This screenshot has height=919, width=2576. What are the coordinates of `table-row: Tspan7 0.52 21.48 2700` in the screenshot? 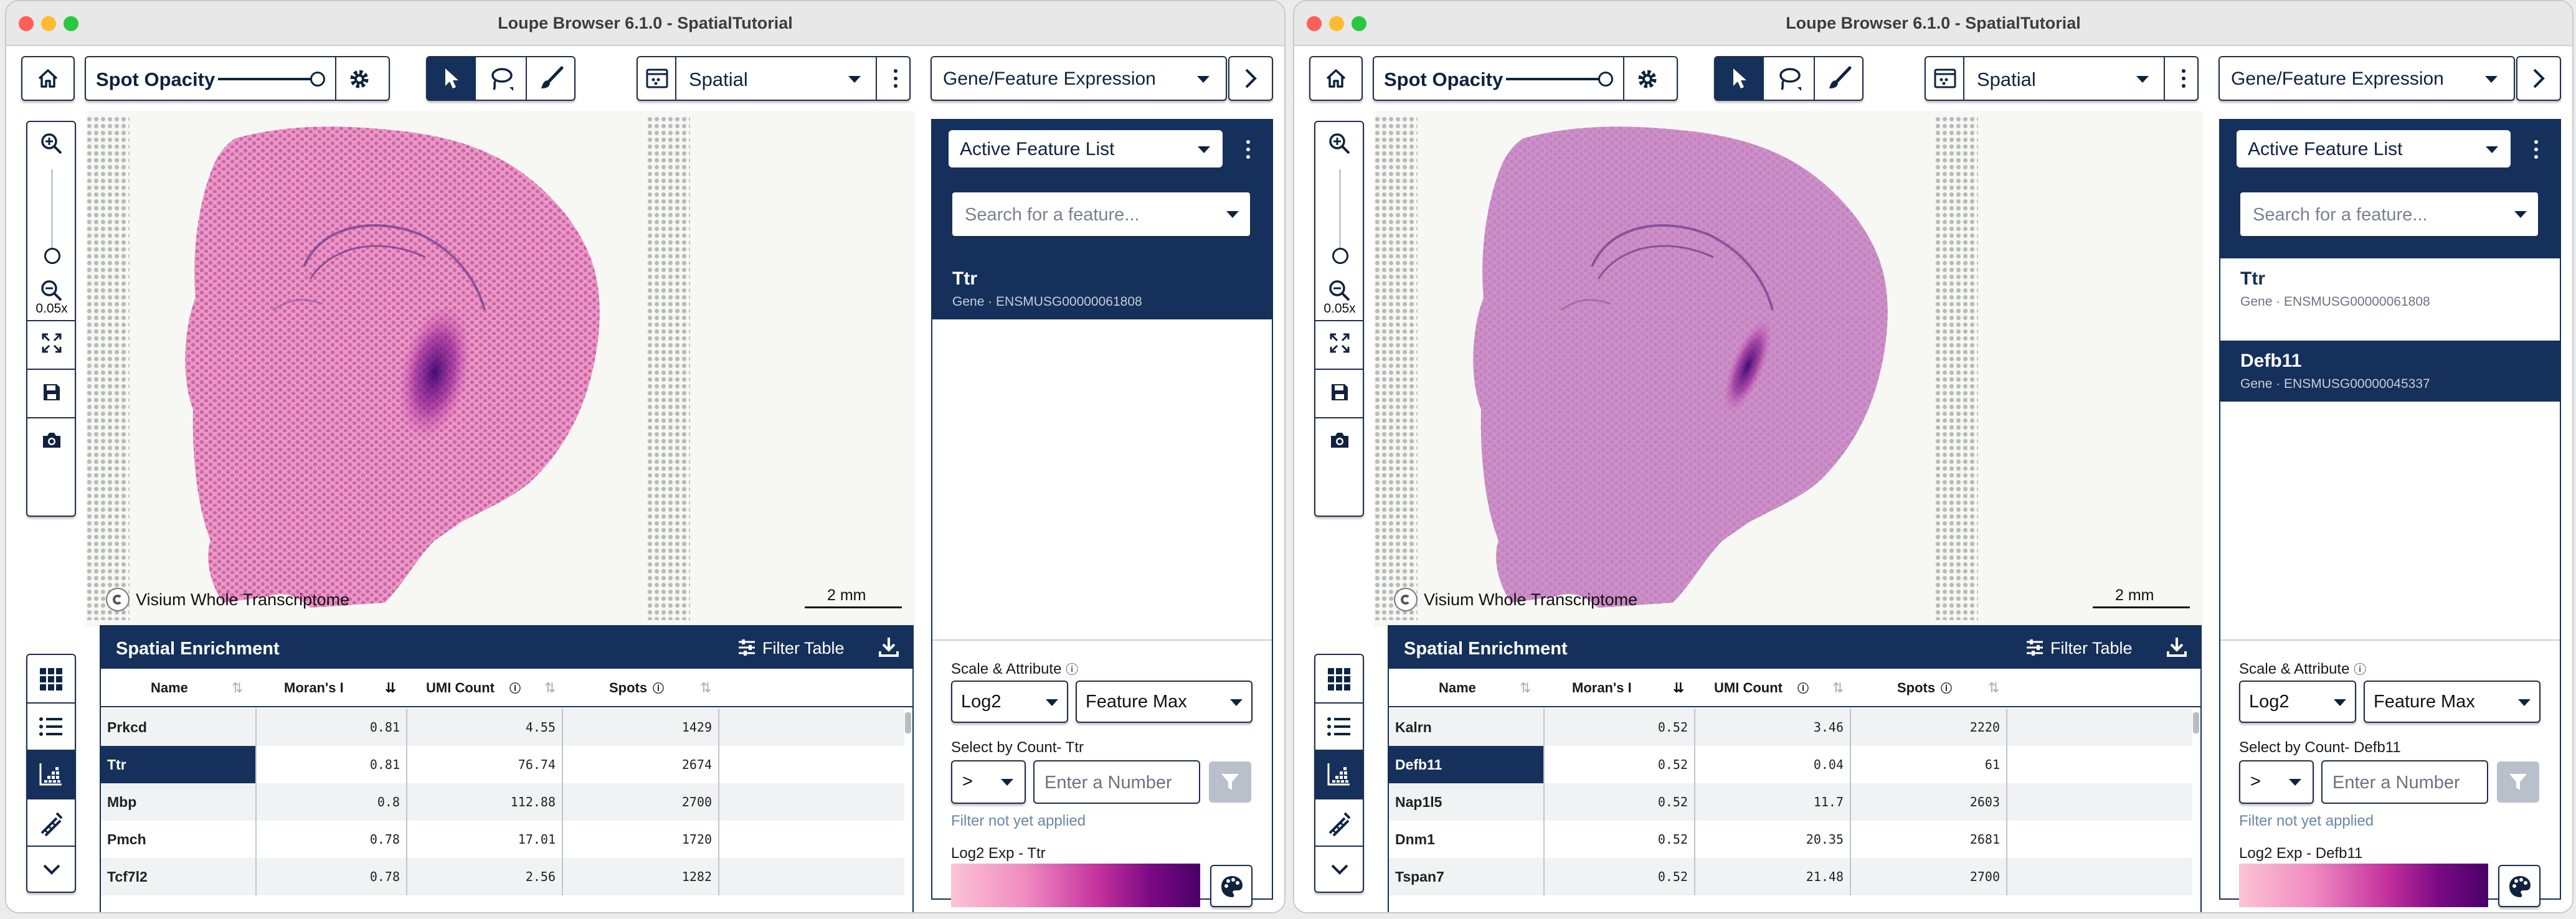 It's located at (1790, 876).